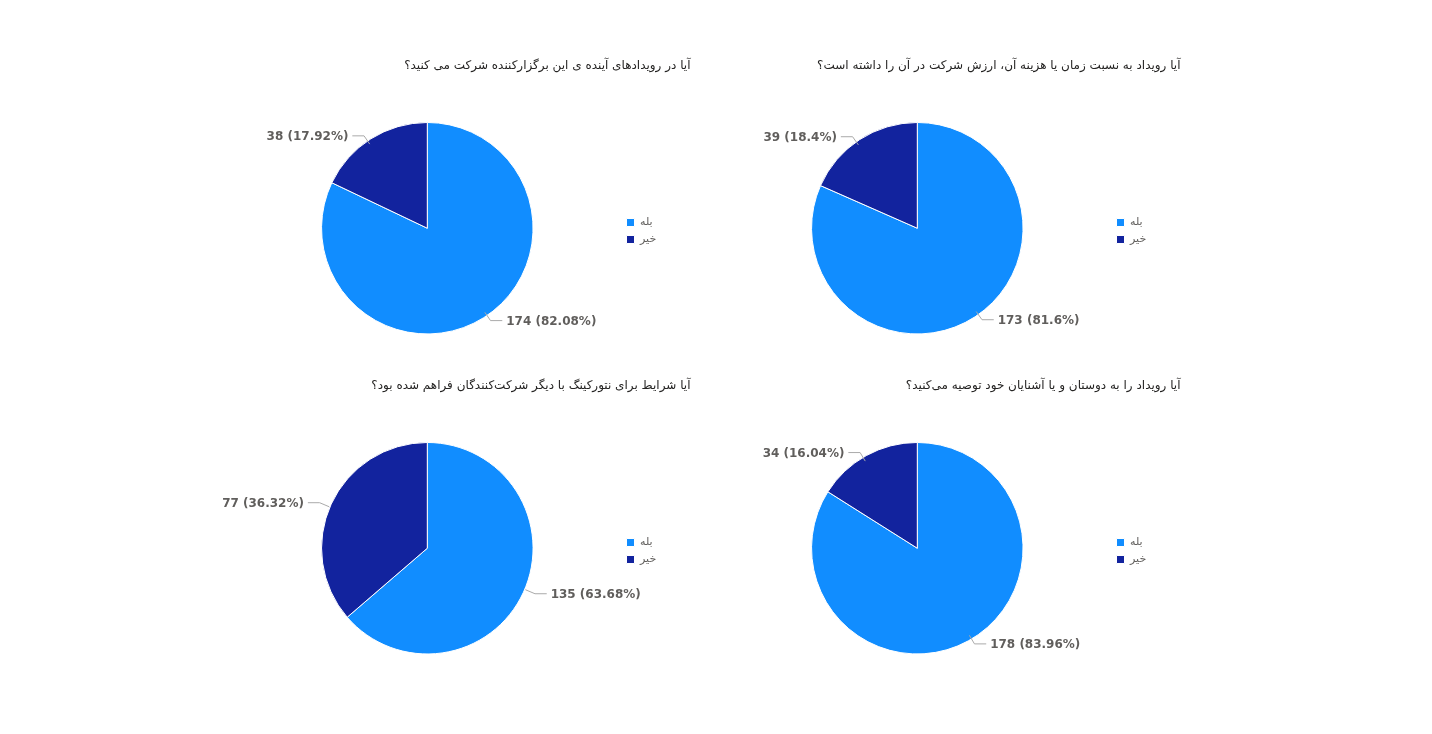 This screenshot has height=734, width=1432. Describe the element at coordinates (1043, 384) in the screenshot. I see `chart-title: آیا رویداد را به دوستان و یا آشنایان خود توصیه می‌کنید؟` at that location.